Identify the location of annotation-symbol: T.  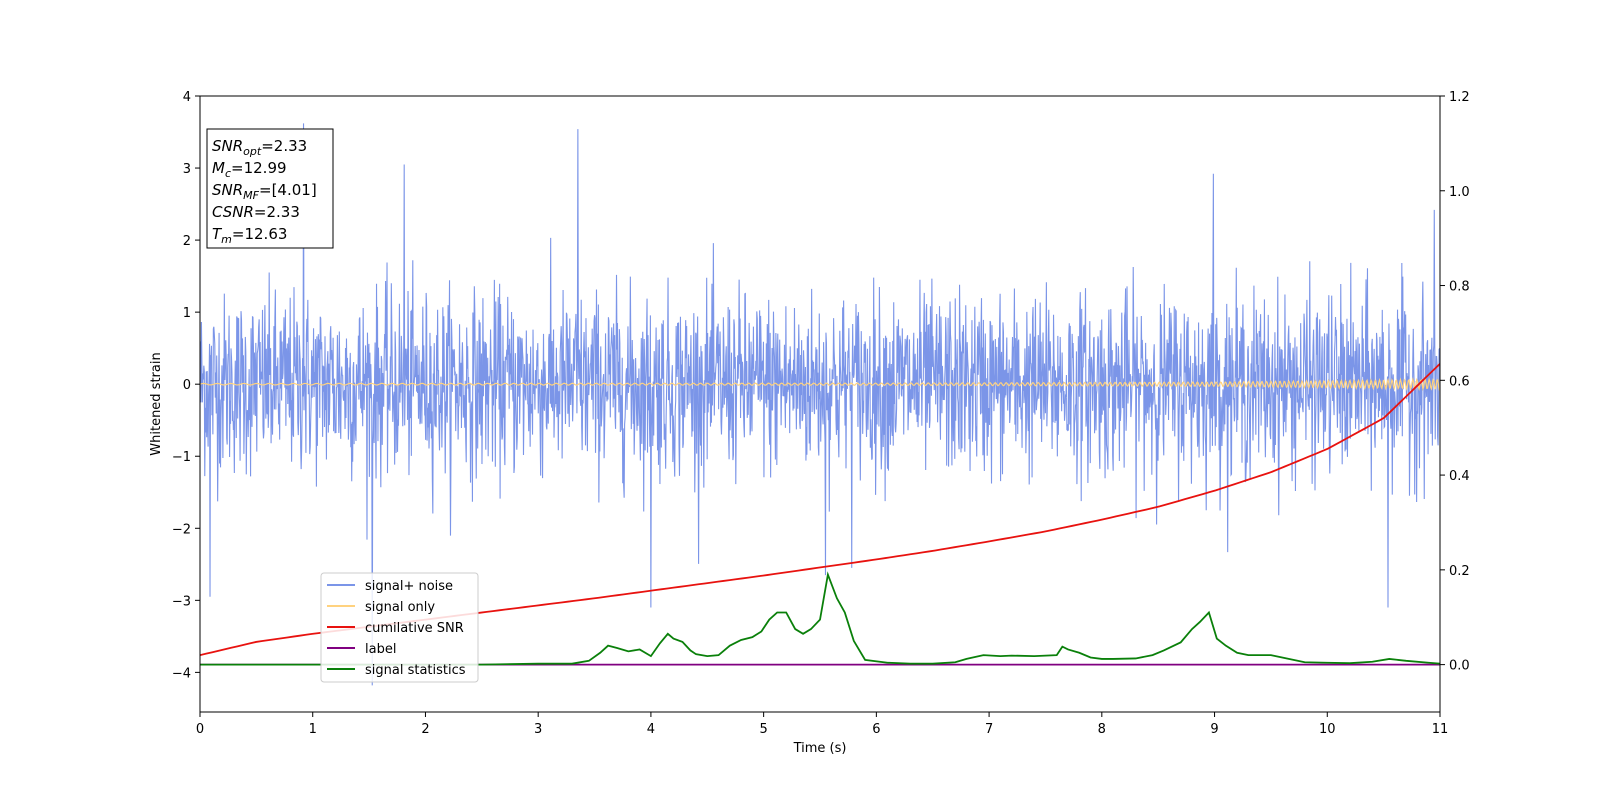
(217, 234).